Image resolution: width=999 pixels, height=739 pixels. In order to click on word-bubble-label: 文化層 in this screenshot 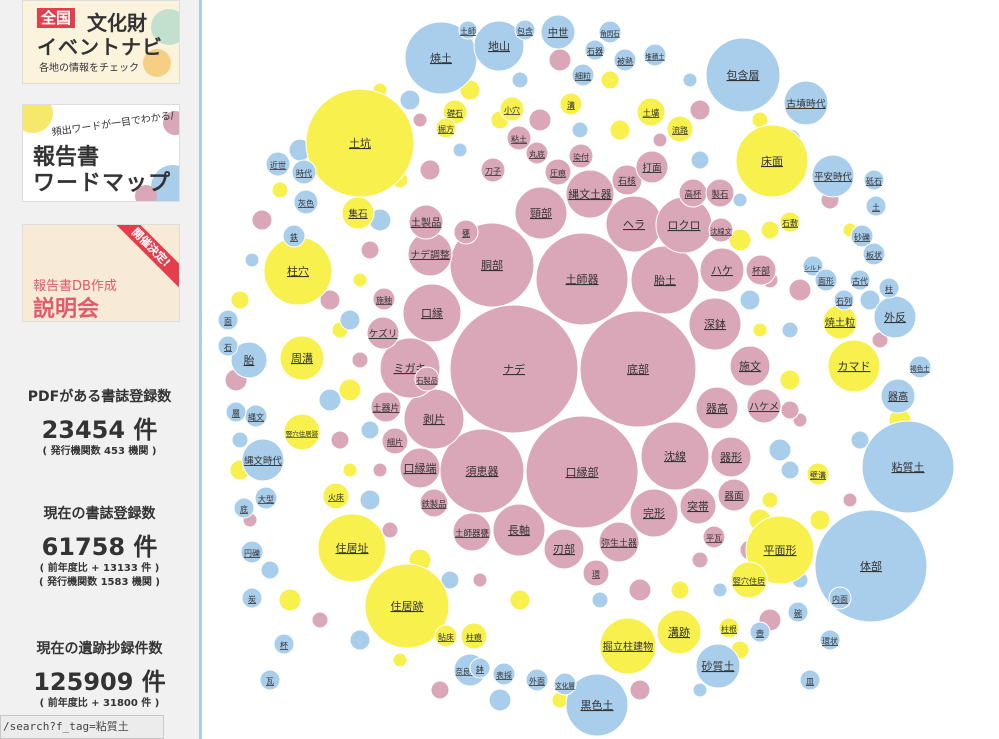, I will do `click(565, 685)`.